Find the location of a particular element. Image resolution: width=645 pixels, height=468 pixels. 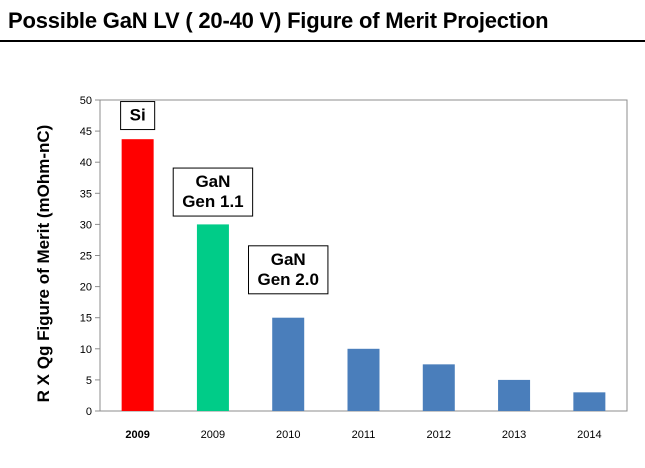

x-tick-label: 2010 is located at coordinates (288, 435).